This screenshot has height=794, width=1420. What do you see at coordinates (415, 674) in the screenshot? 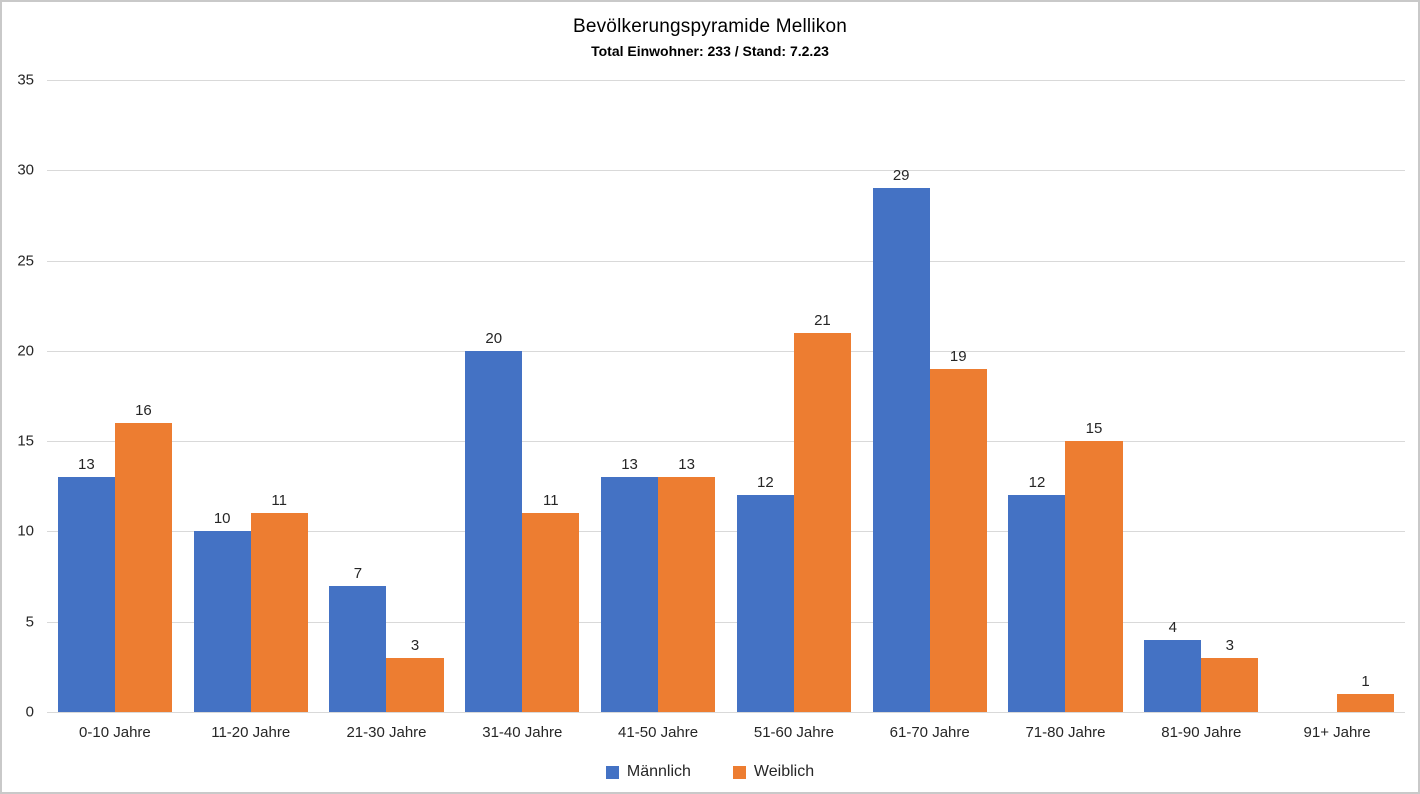
I see `bar-Weiblich-21-30 Jahre: 3` at bounding box center [415, 674].